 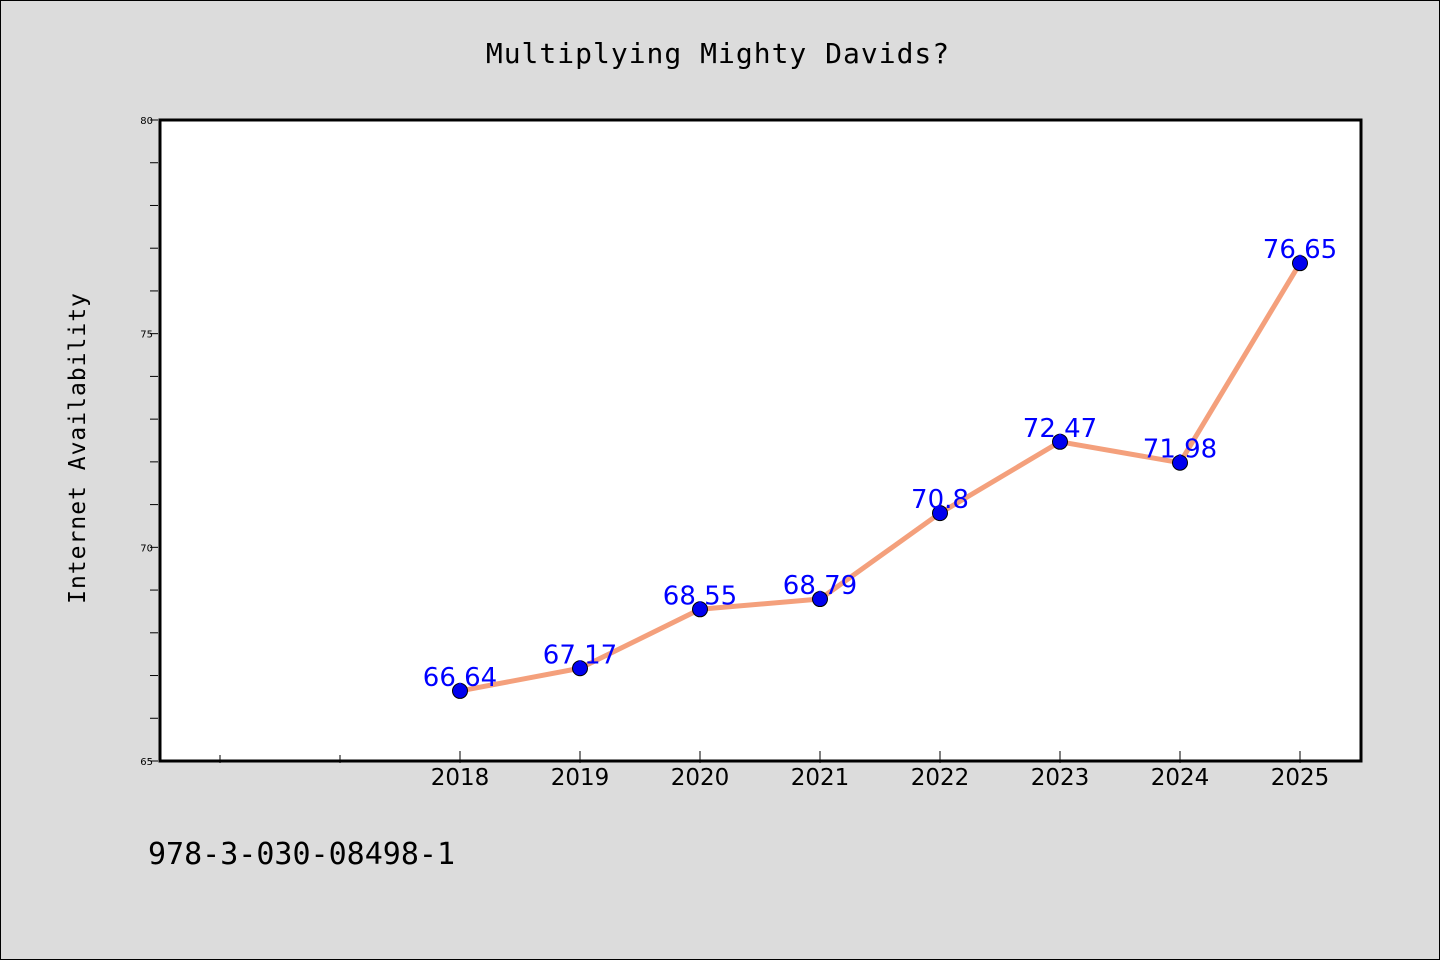 I want to click on x-tick-label: 2025, so click(x=1300, y=778).